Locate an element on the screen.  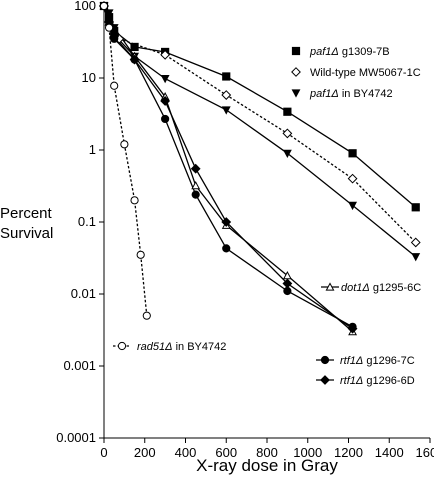
x-tick-label: 1200 is located at coordinates (348, 452).